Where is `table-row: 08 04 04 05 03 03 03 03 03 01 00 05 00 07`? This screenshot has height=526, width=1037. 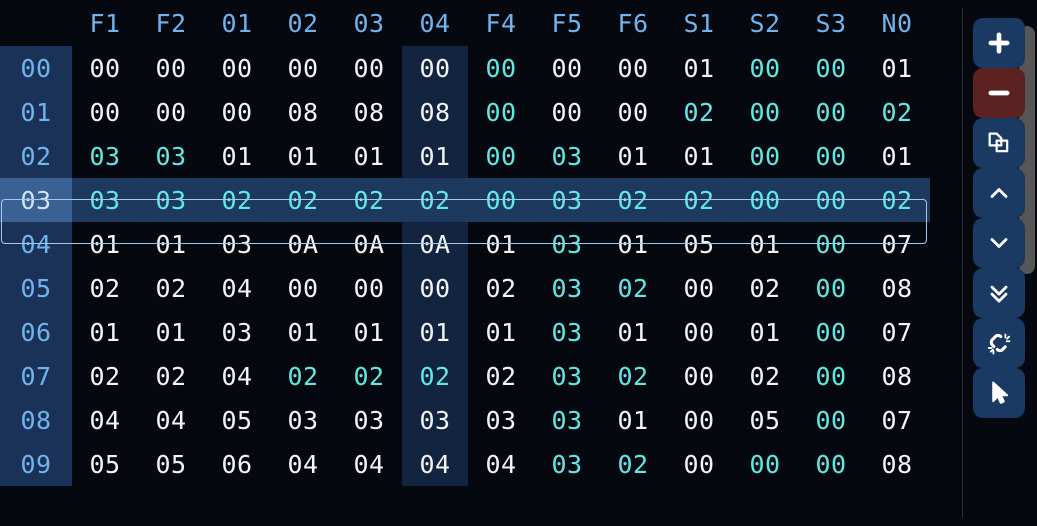 table-row: 08 04 04 05 03 03 03 03 03 01 00 05 00 07 is located at coordinates (465, 420).